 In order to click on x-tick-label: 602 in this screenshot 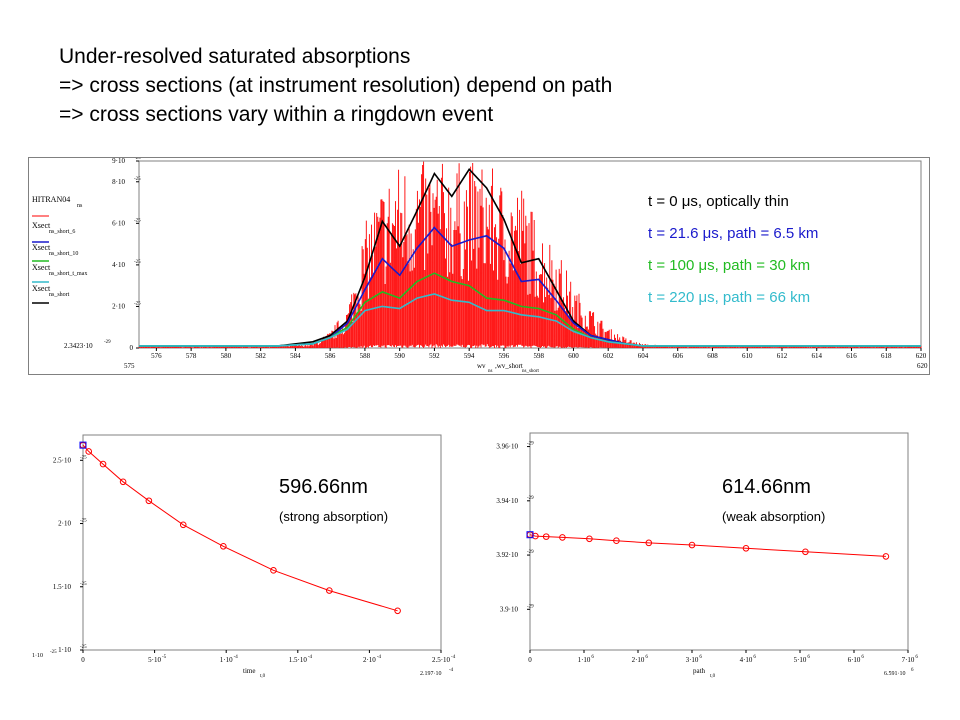, I will do `click(608, 356)`.